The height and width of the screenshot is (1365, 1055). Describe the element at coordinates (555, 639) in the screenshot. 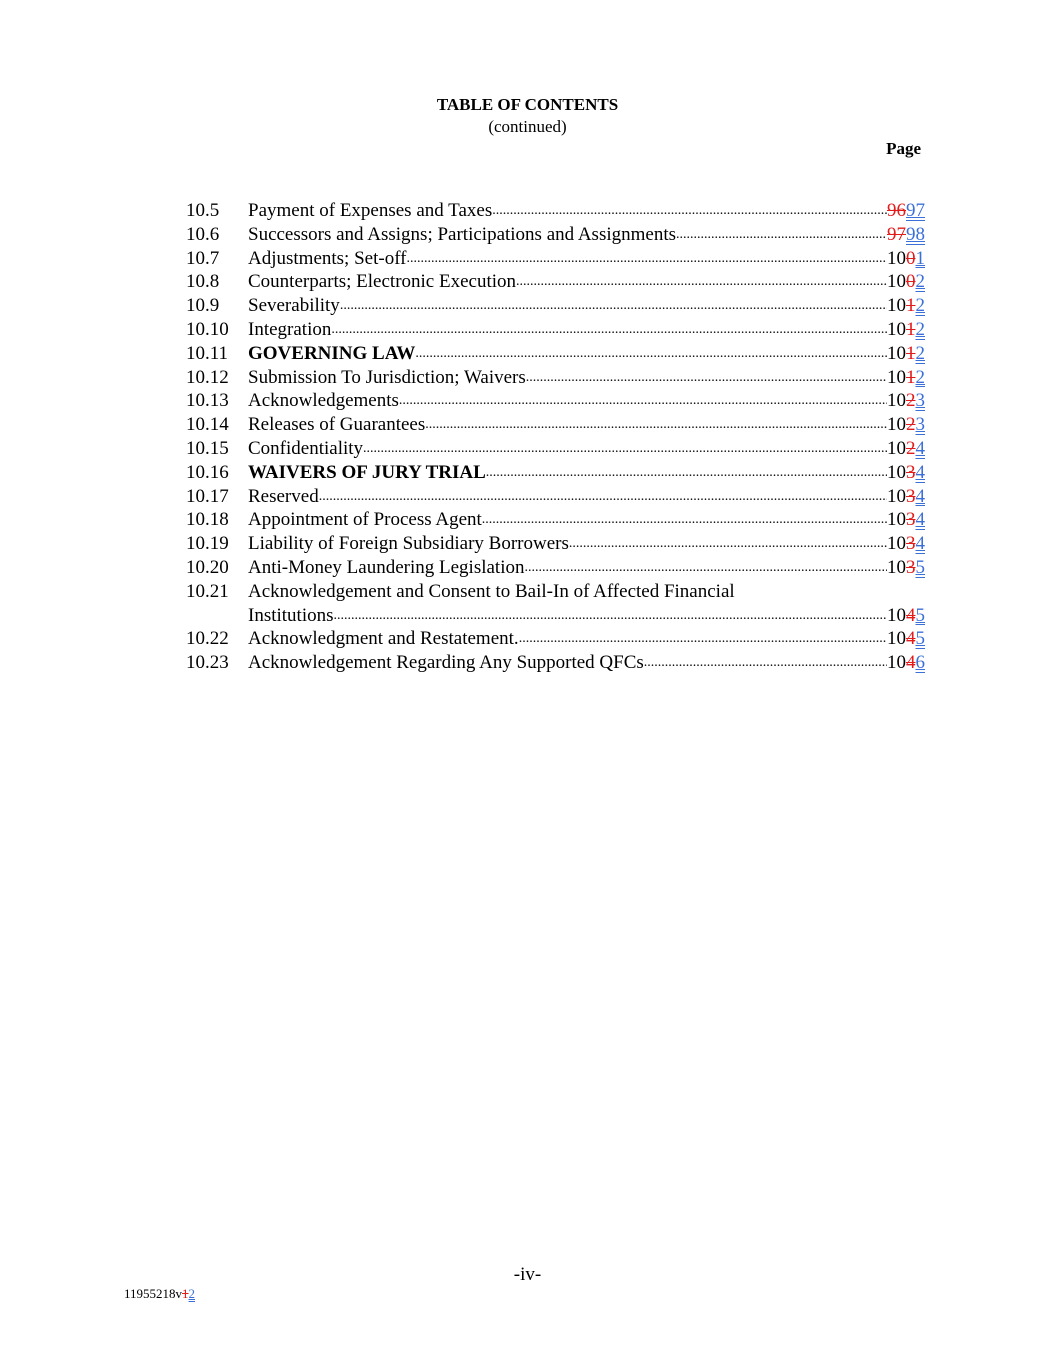

I see `toc-entry: 10.22 Acknowledgment and Restatement. 1045` at that location.